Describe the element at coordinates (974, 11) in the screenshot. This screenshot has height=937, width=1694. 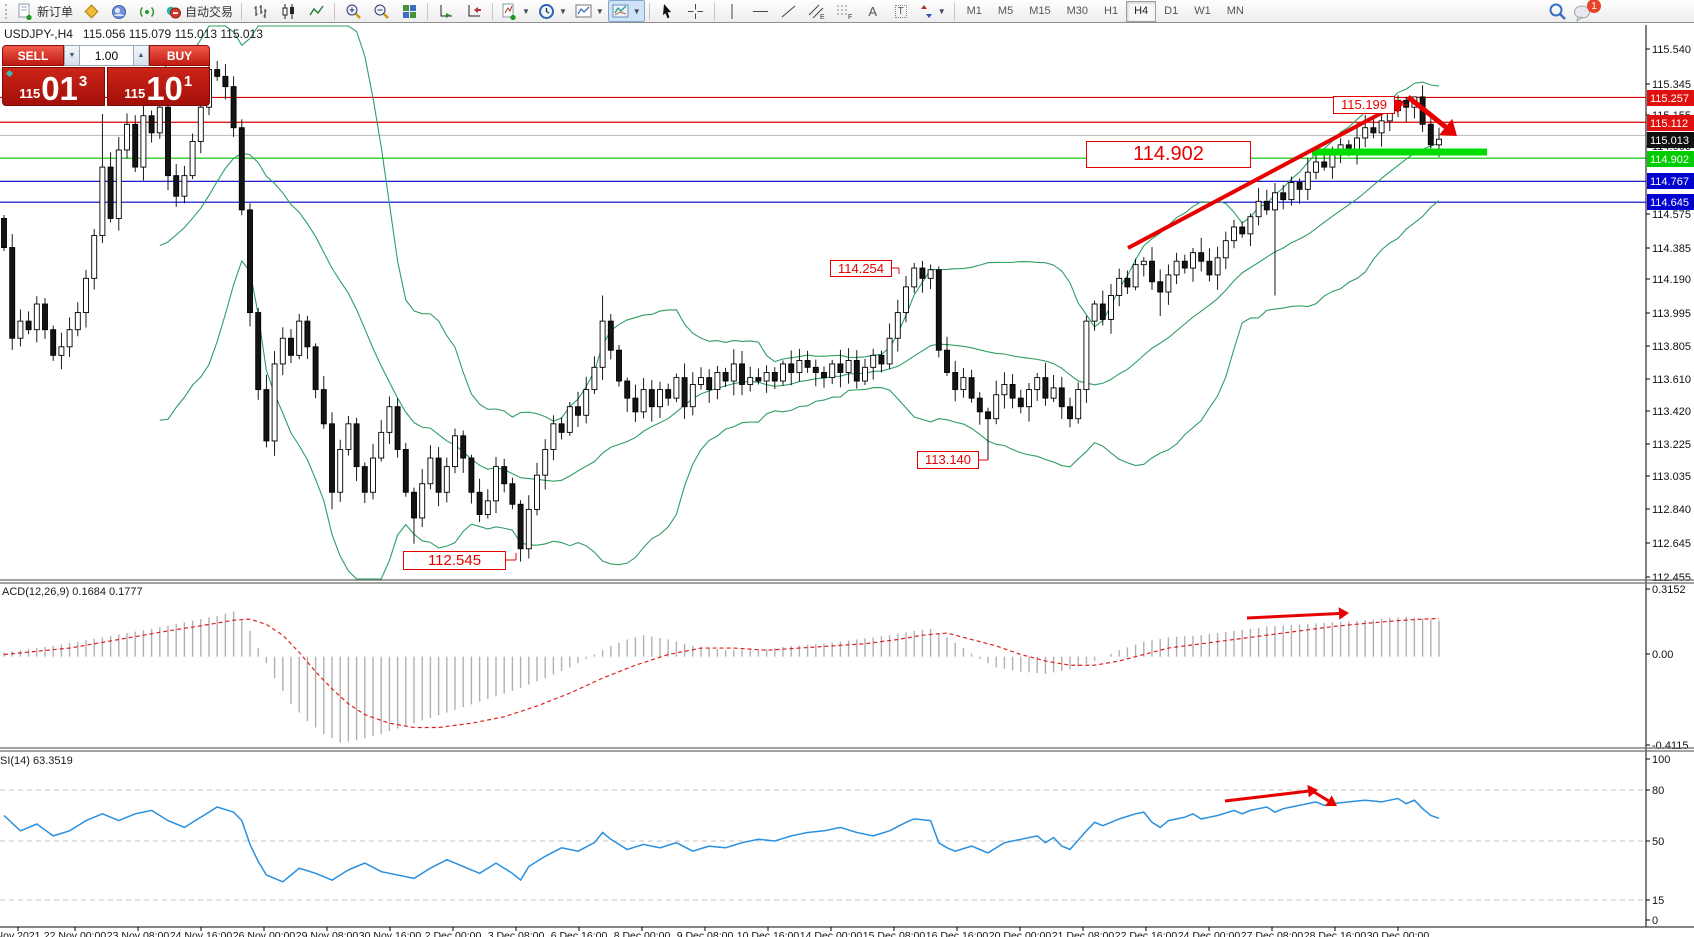
I see `tf-m1-button: M1` at that location.